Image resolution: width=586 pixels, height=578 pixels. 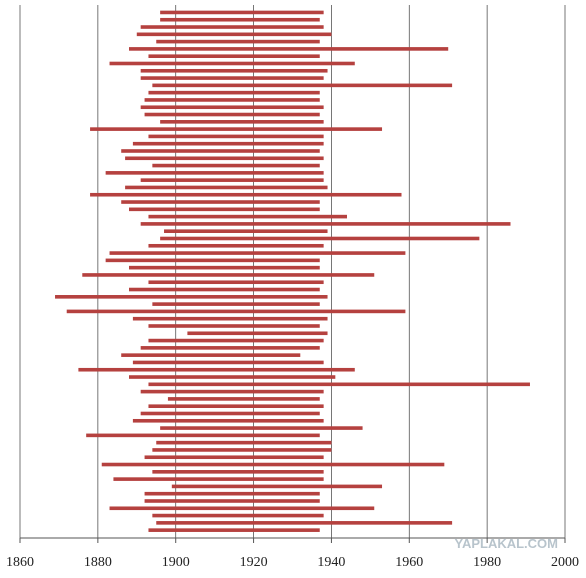 What do you see at coordinates (176, 562) in the screenshot?
I see `x-tick-label: 1900` at bounding box center [176, 562].